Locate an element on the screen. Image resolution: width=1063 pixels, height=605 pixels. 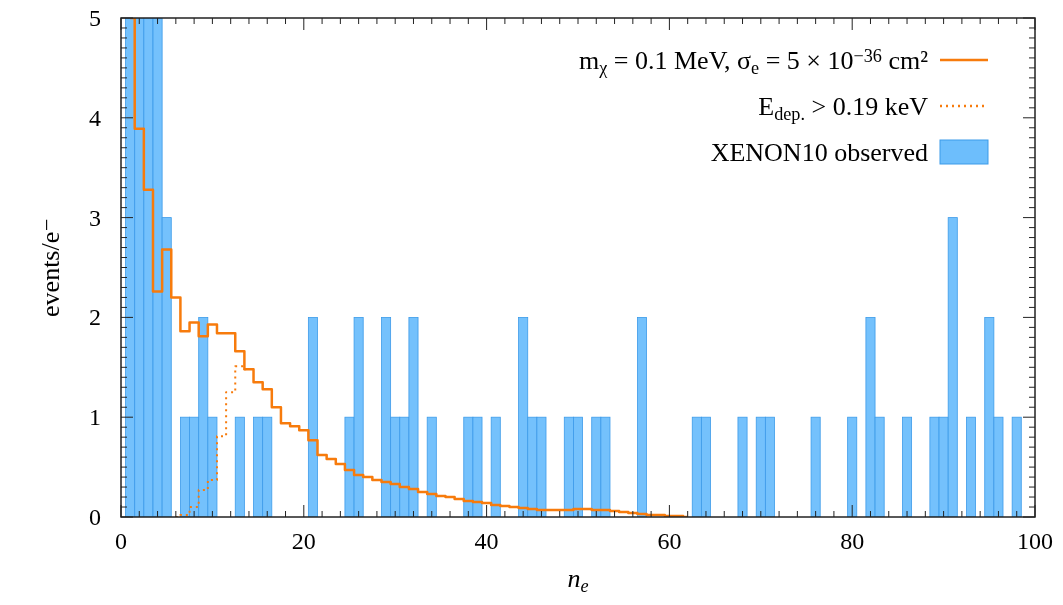
x-tick-label: 40 is located at coordinates (486, 541).